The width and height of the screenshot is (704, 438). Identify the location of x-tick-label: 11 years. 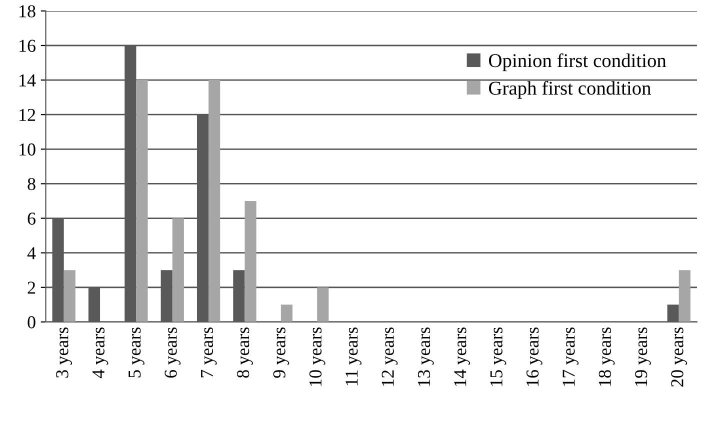
(354, 356).